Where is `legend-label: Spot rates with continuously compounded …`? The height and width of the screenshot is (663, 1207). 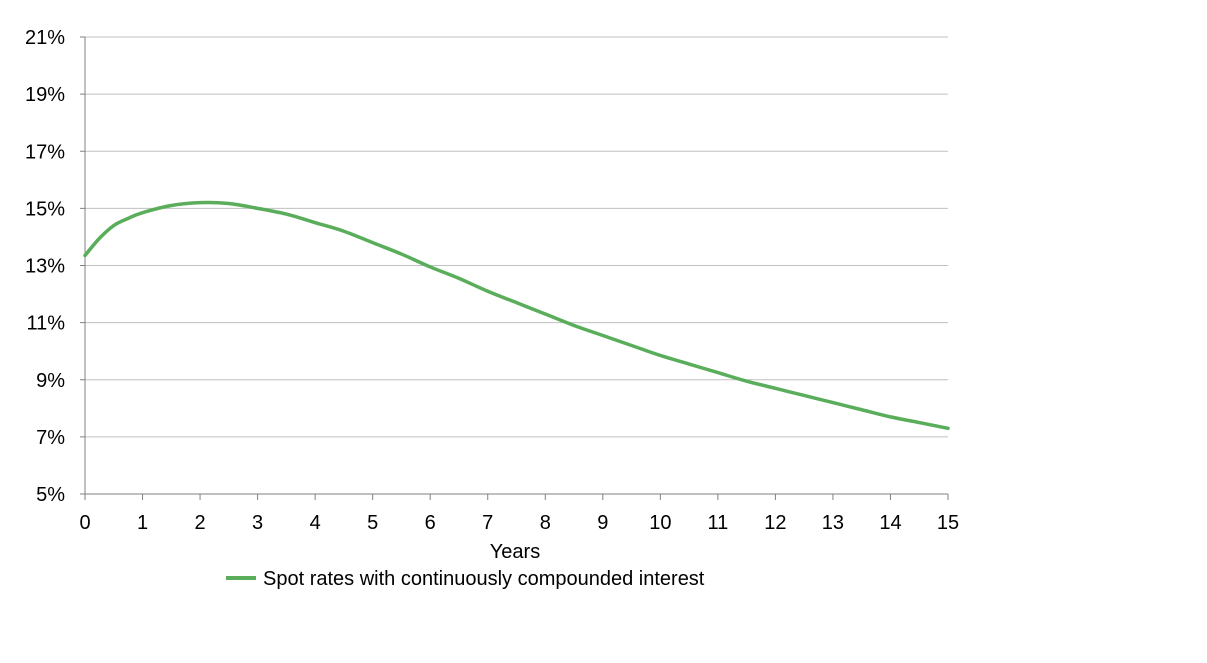
legend-label: Spot rates with continuously compounded … is located at coordinates (484, 579).